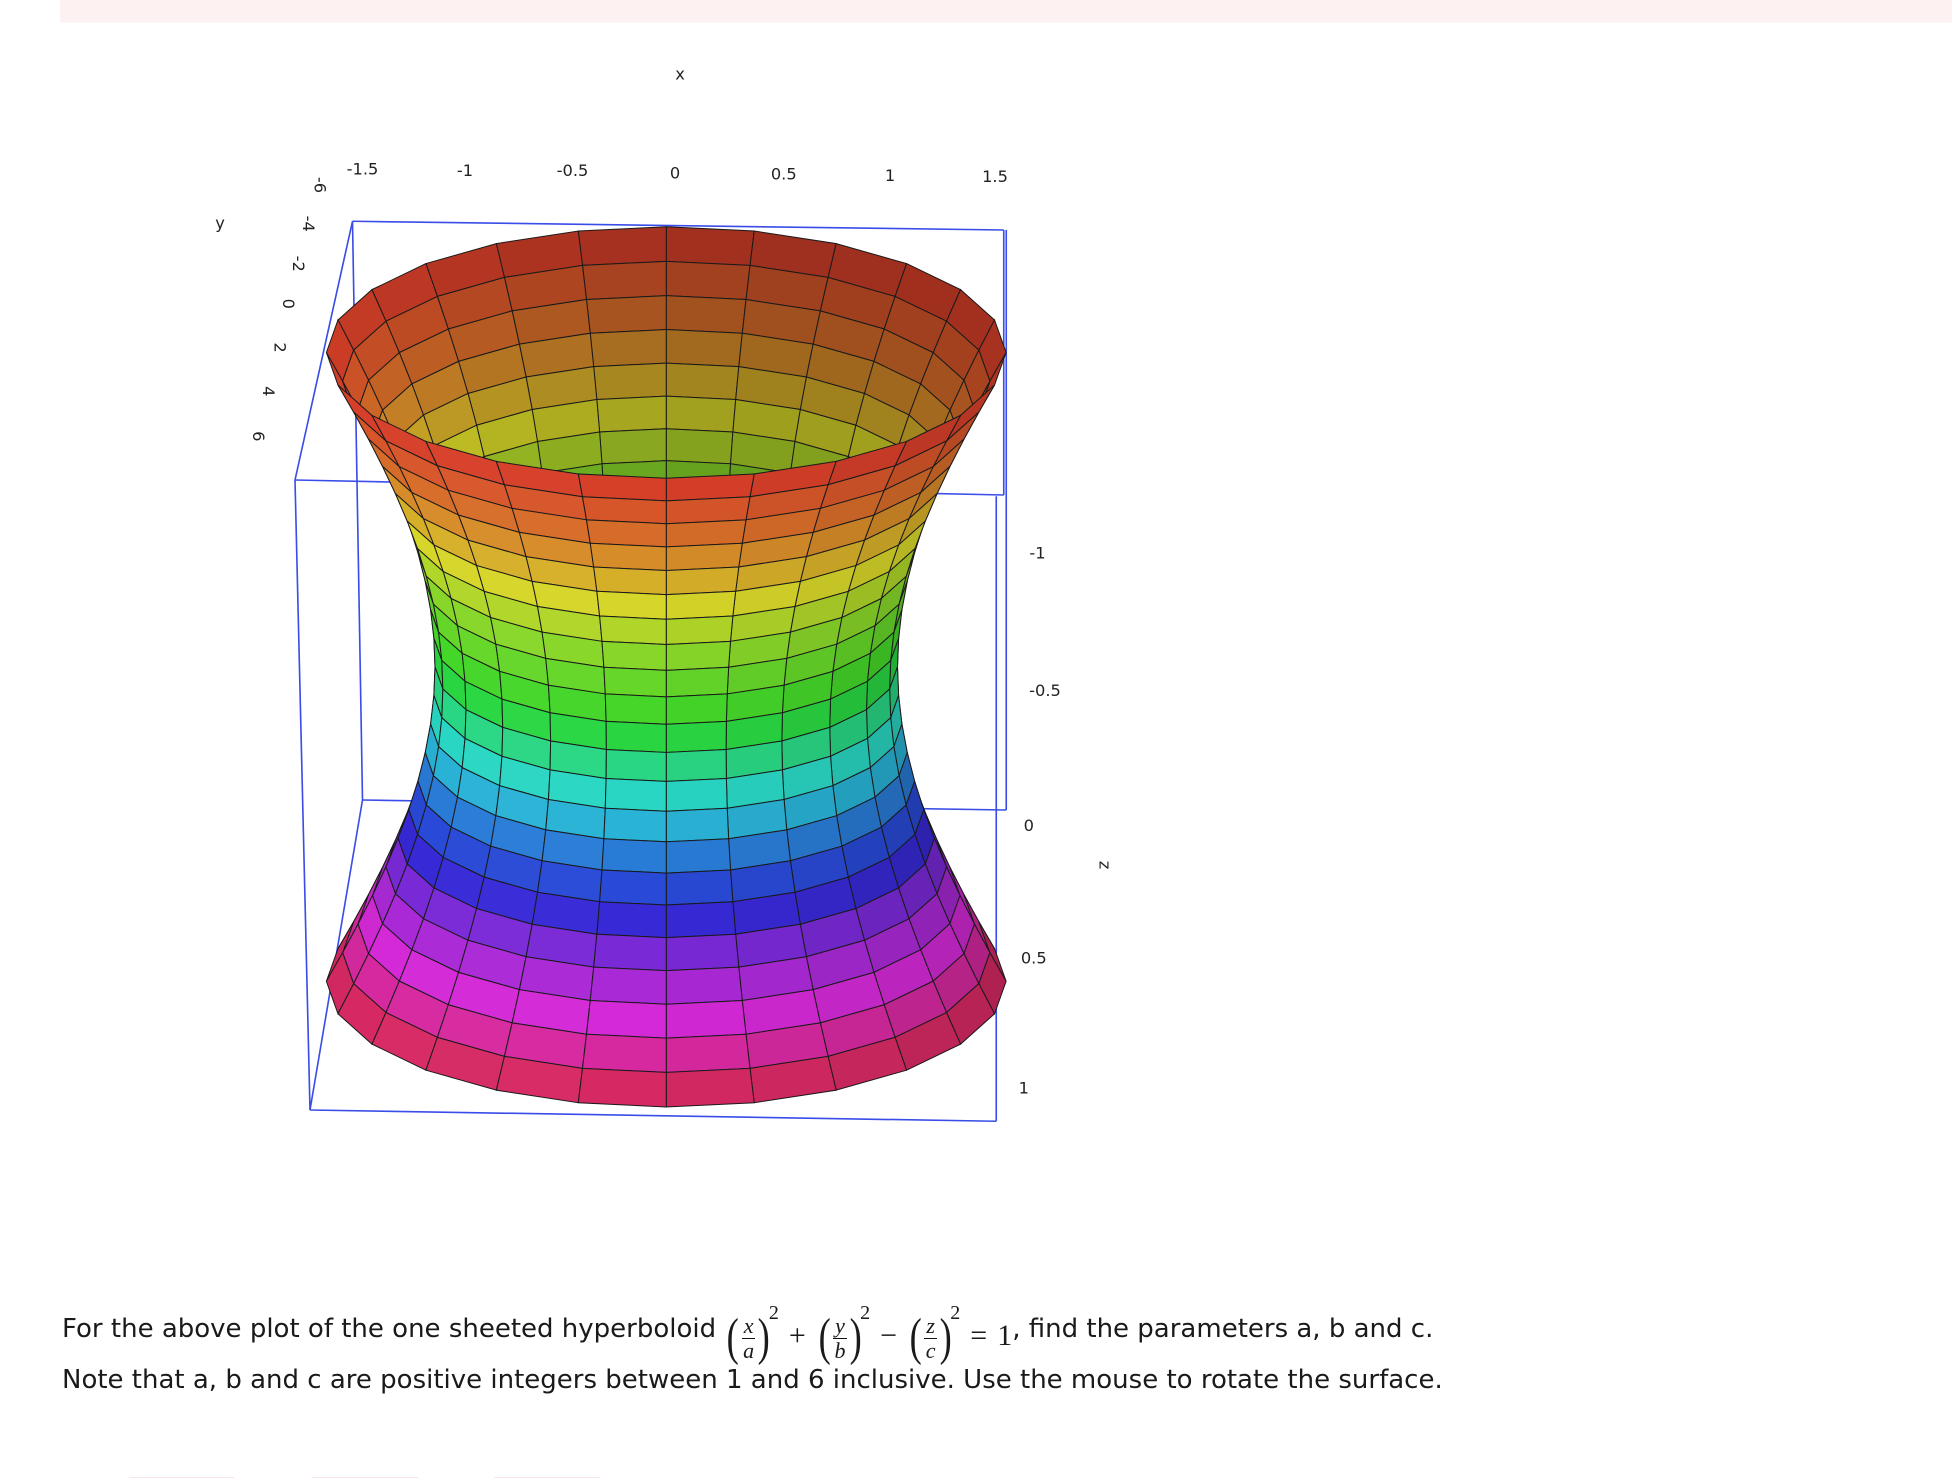 The image size is (1952, 1478). Describe the element at coordinates (319, 185) in the screenshot. I see `y-tick-label: -6` at that location.